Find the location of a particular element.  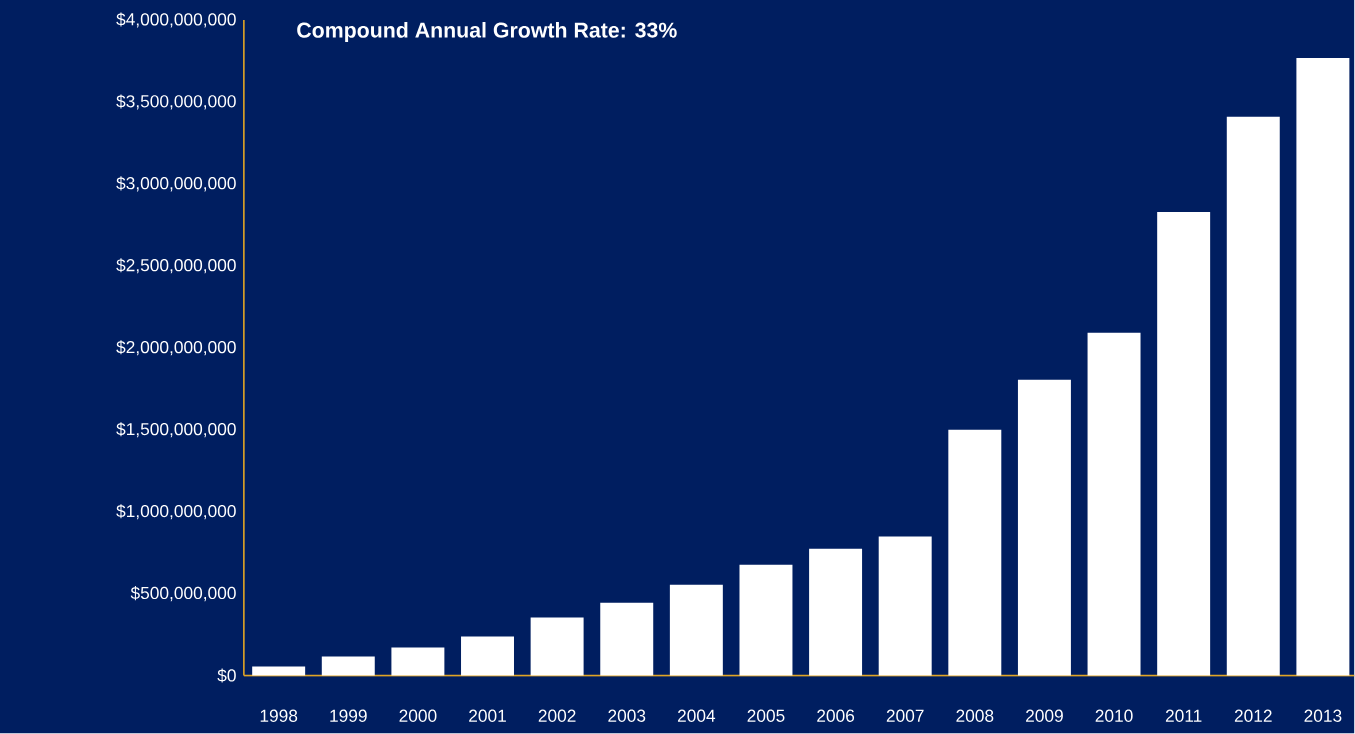

y-tick-label: $500,000,000 is located at coordinates (183, 594).